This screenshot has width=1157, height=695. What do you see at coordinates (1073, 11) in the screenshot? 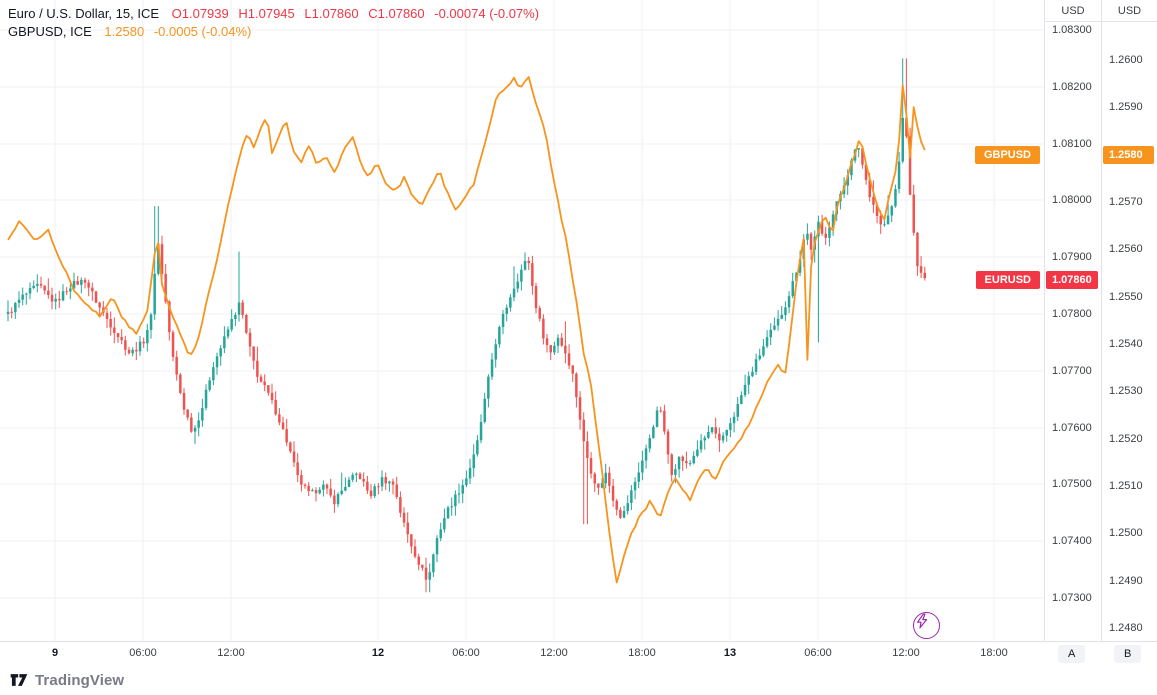
I see `eur-axis-currency-label: USD` at bounding box center [1073, 11].